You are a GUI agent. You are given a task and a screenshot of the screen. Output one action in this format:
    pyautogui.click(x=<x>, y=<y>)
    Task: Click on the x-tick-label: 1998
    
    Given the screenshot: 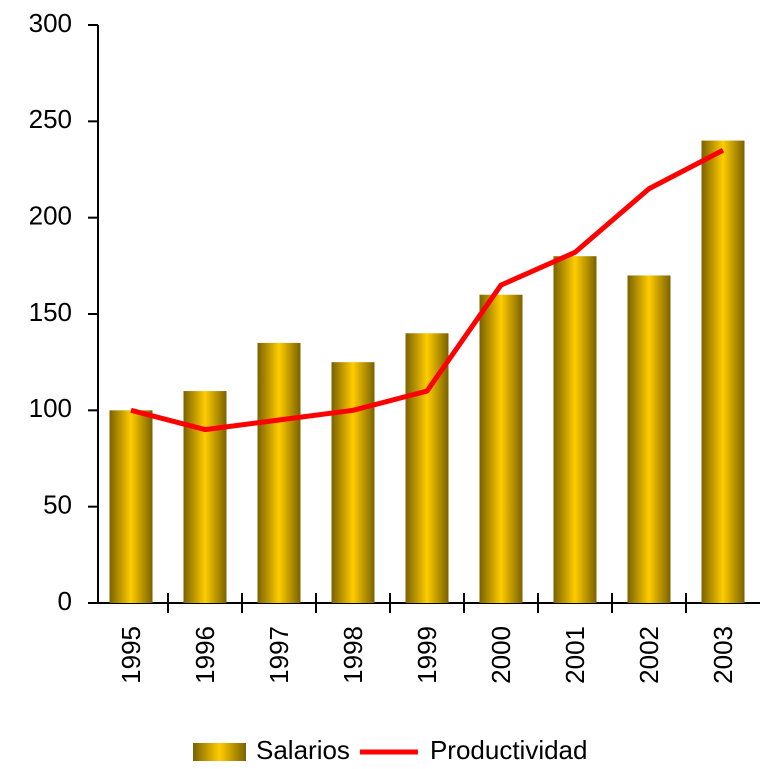 What is the action you would take?
    pyautogui.click(x=353, y=655)
    